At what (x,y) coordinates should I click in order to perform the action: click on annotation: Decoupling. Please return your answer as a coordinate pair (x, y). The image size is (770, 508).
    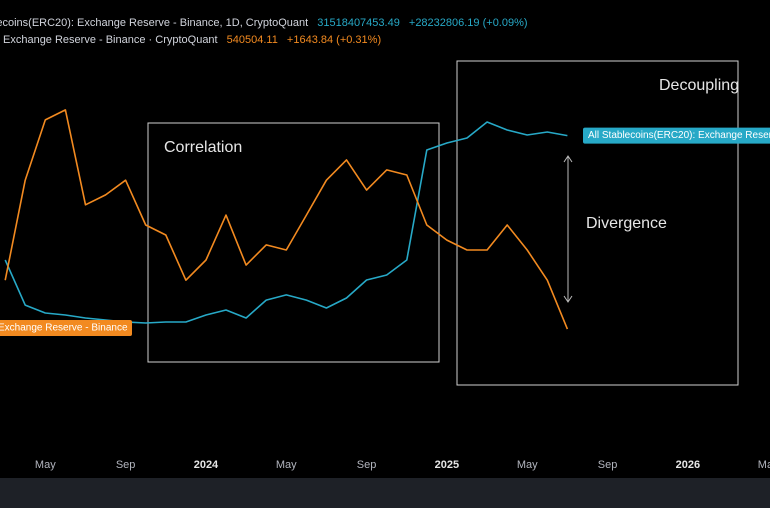
    Looking at the image, I should click on (699, 85).